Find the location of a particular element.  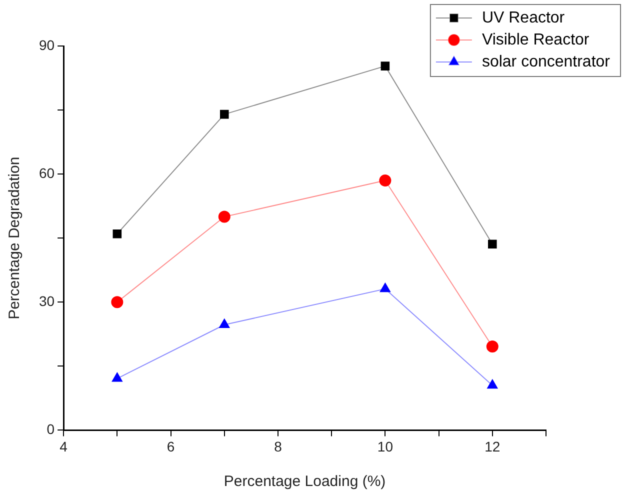

y-axis-title: Percentage Degradation is located at coordinates (15, 238).